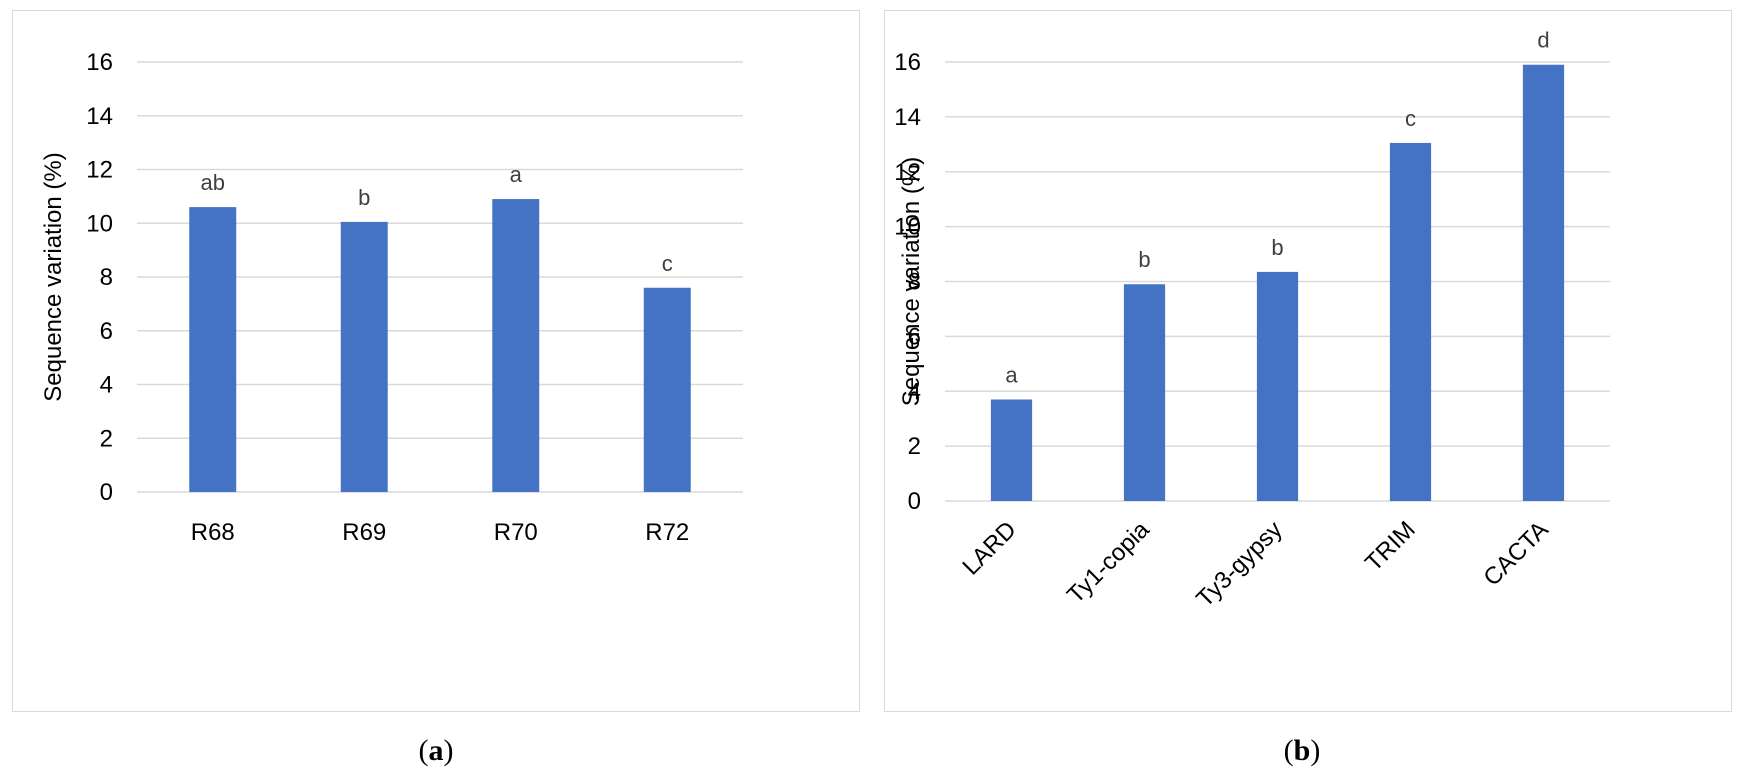 This screenshot has height=781, width=1741. Describe the element at coordinates (436, 750) in the screenshot. I see `caption-a: (a)` at that location.